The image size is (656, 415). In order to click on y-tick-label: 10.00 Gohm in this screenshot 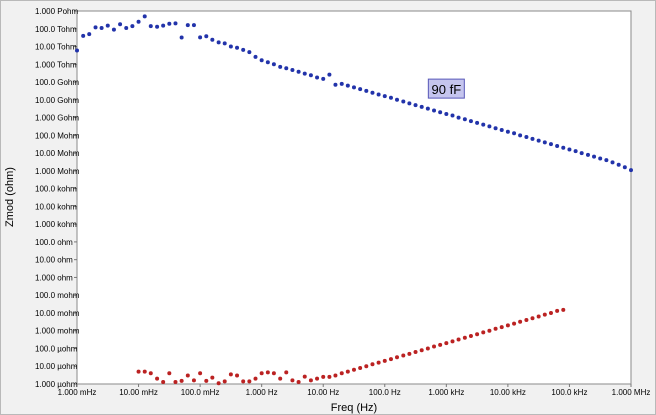, I will do `click(57, 100)`.